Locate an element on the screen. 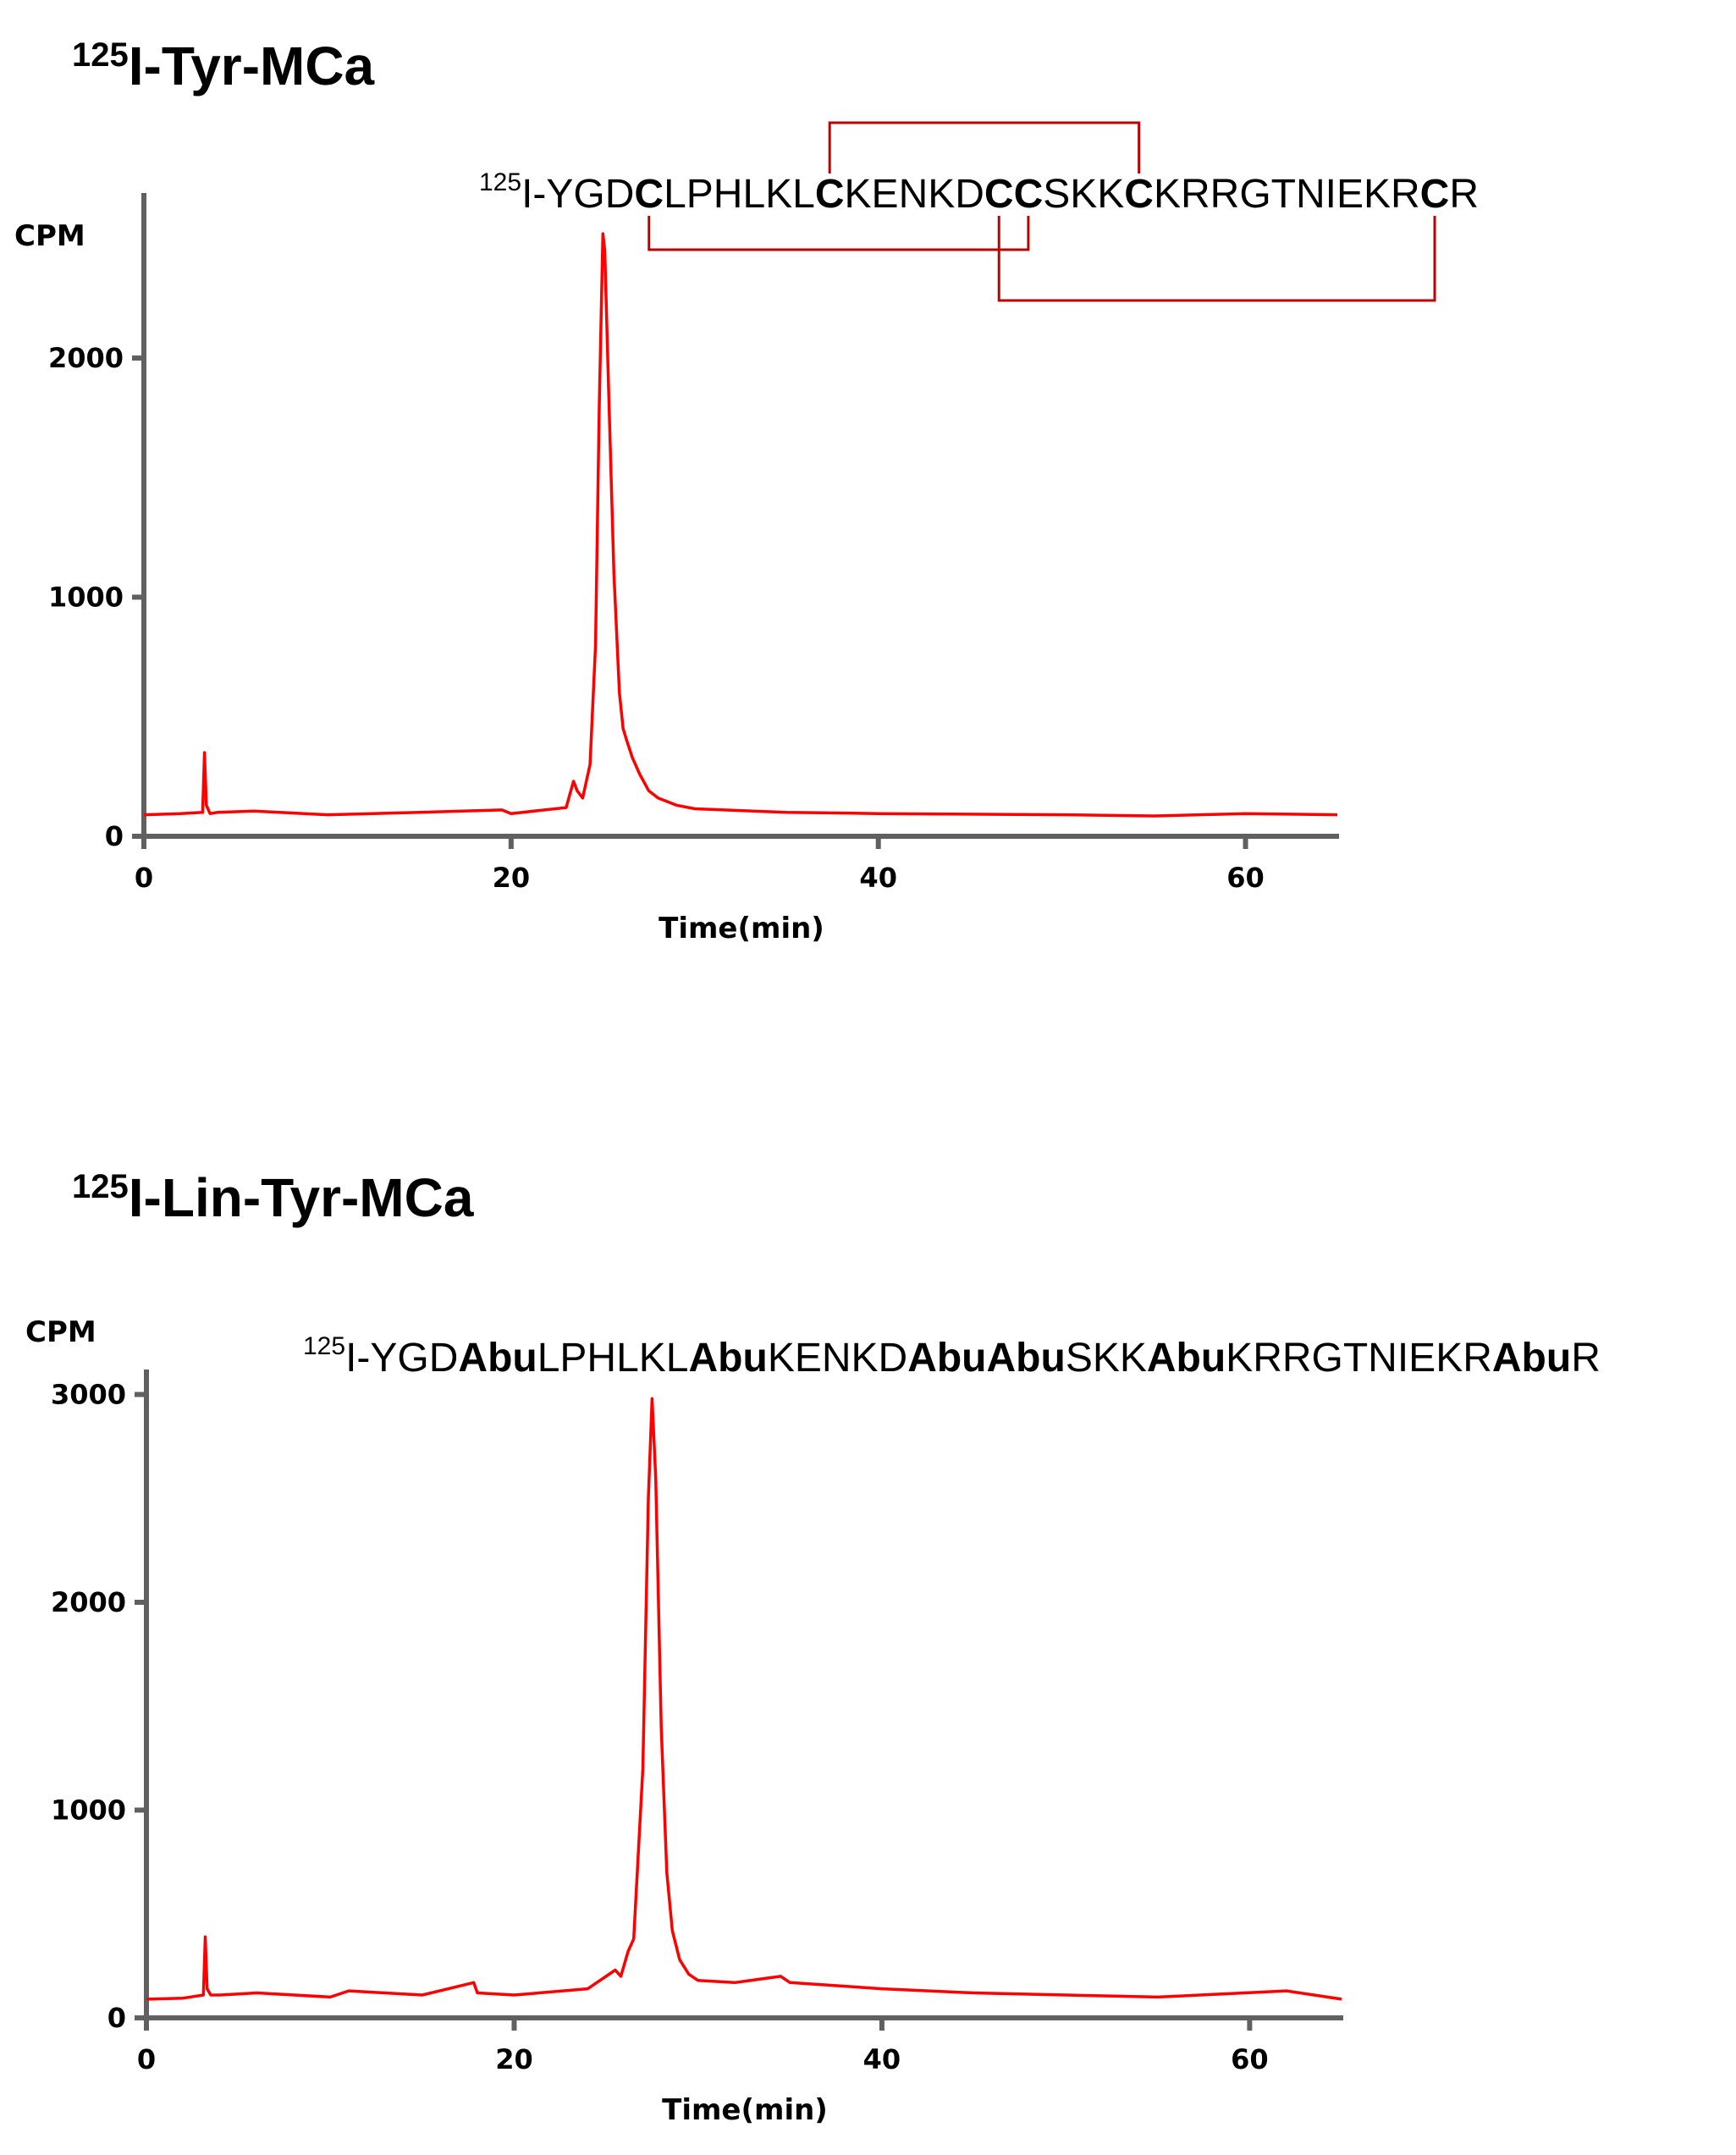 This screenshot has width=1736, height=2155. peptide-sequence-1: 125I-YGDCLPHLKLCKENKDCCSKKCKRRGTNIEKRCR is located at coordinates (979, 192).